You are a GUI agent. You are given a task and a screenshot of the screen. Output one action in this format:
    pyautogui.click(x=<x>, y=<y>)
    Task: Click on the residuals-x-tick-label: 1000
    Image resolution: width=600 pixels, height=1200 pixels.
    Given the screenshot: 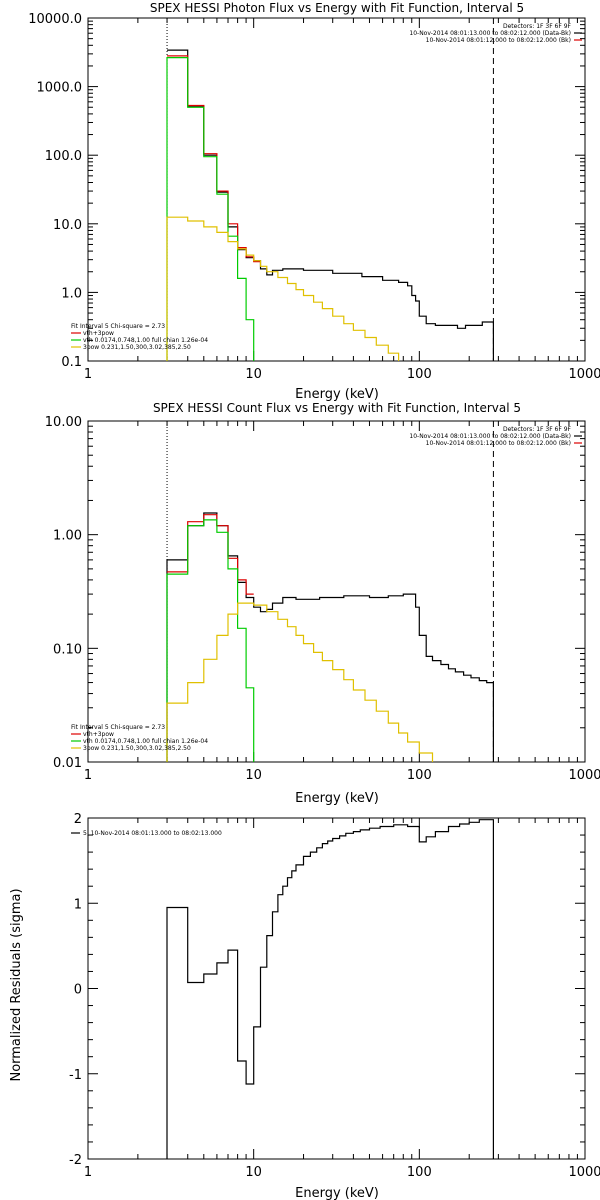 What is the action you would take?
    pyautogui.click(x=584, y=1172)
    